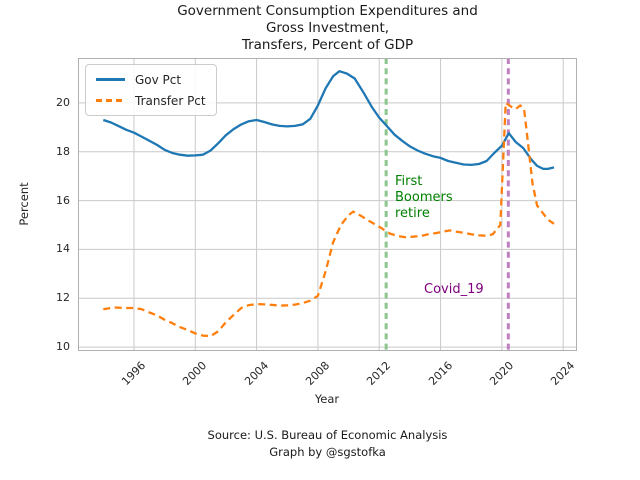 The image size is (640, 480). I want to click on dashed-line-swatch, so click(110, 100).